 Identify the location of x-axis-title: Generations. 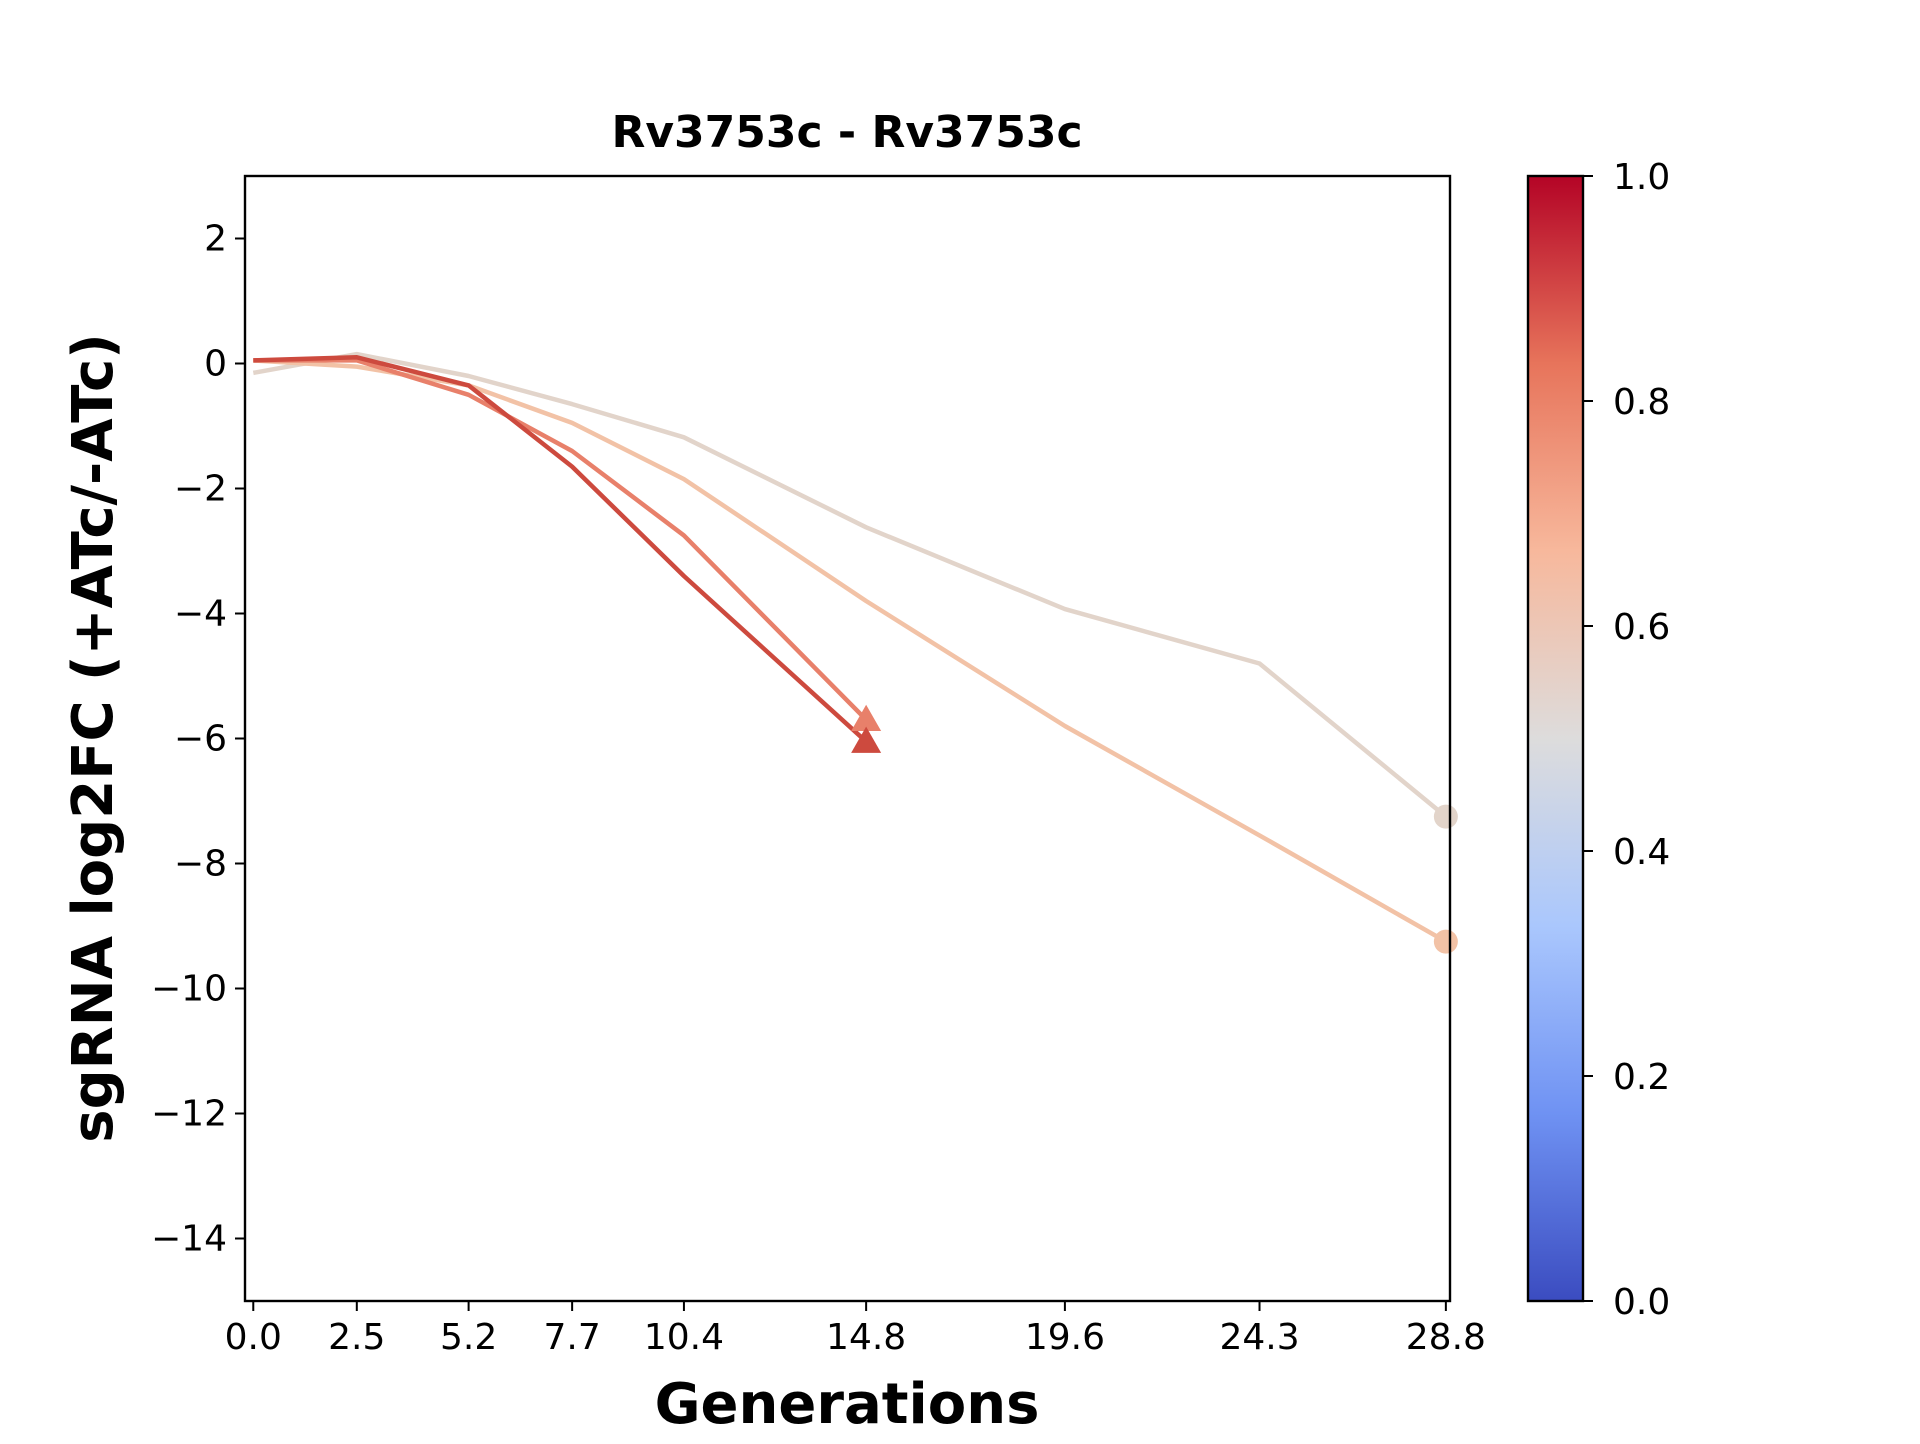
(847, 1404).